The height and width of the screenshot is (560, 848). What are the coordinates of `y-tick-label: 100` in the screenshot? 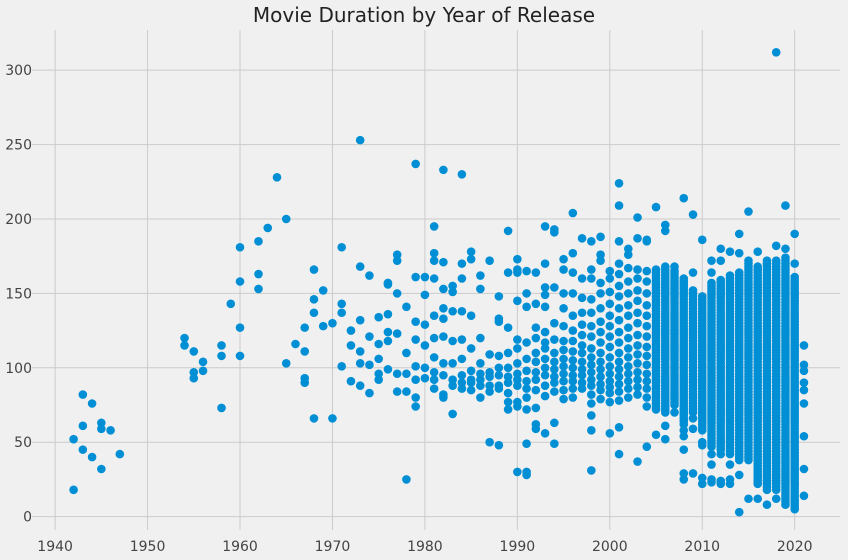 It's located at (18, 369).